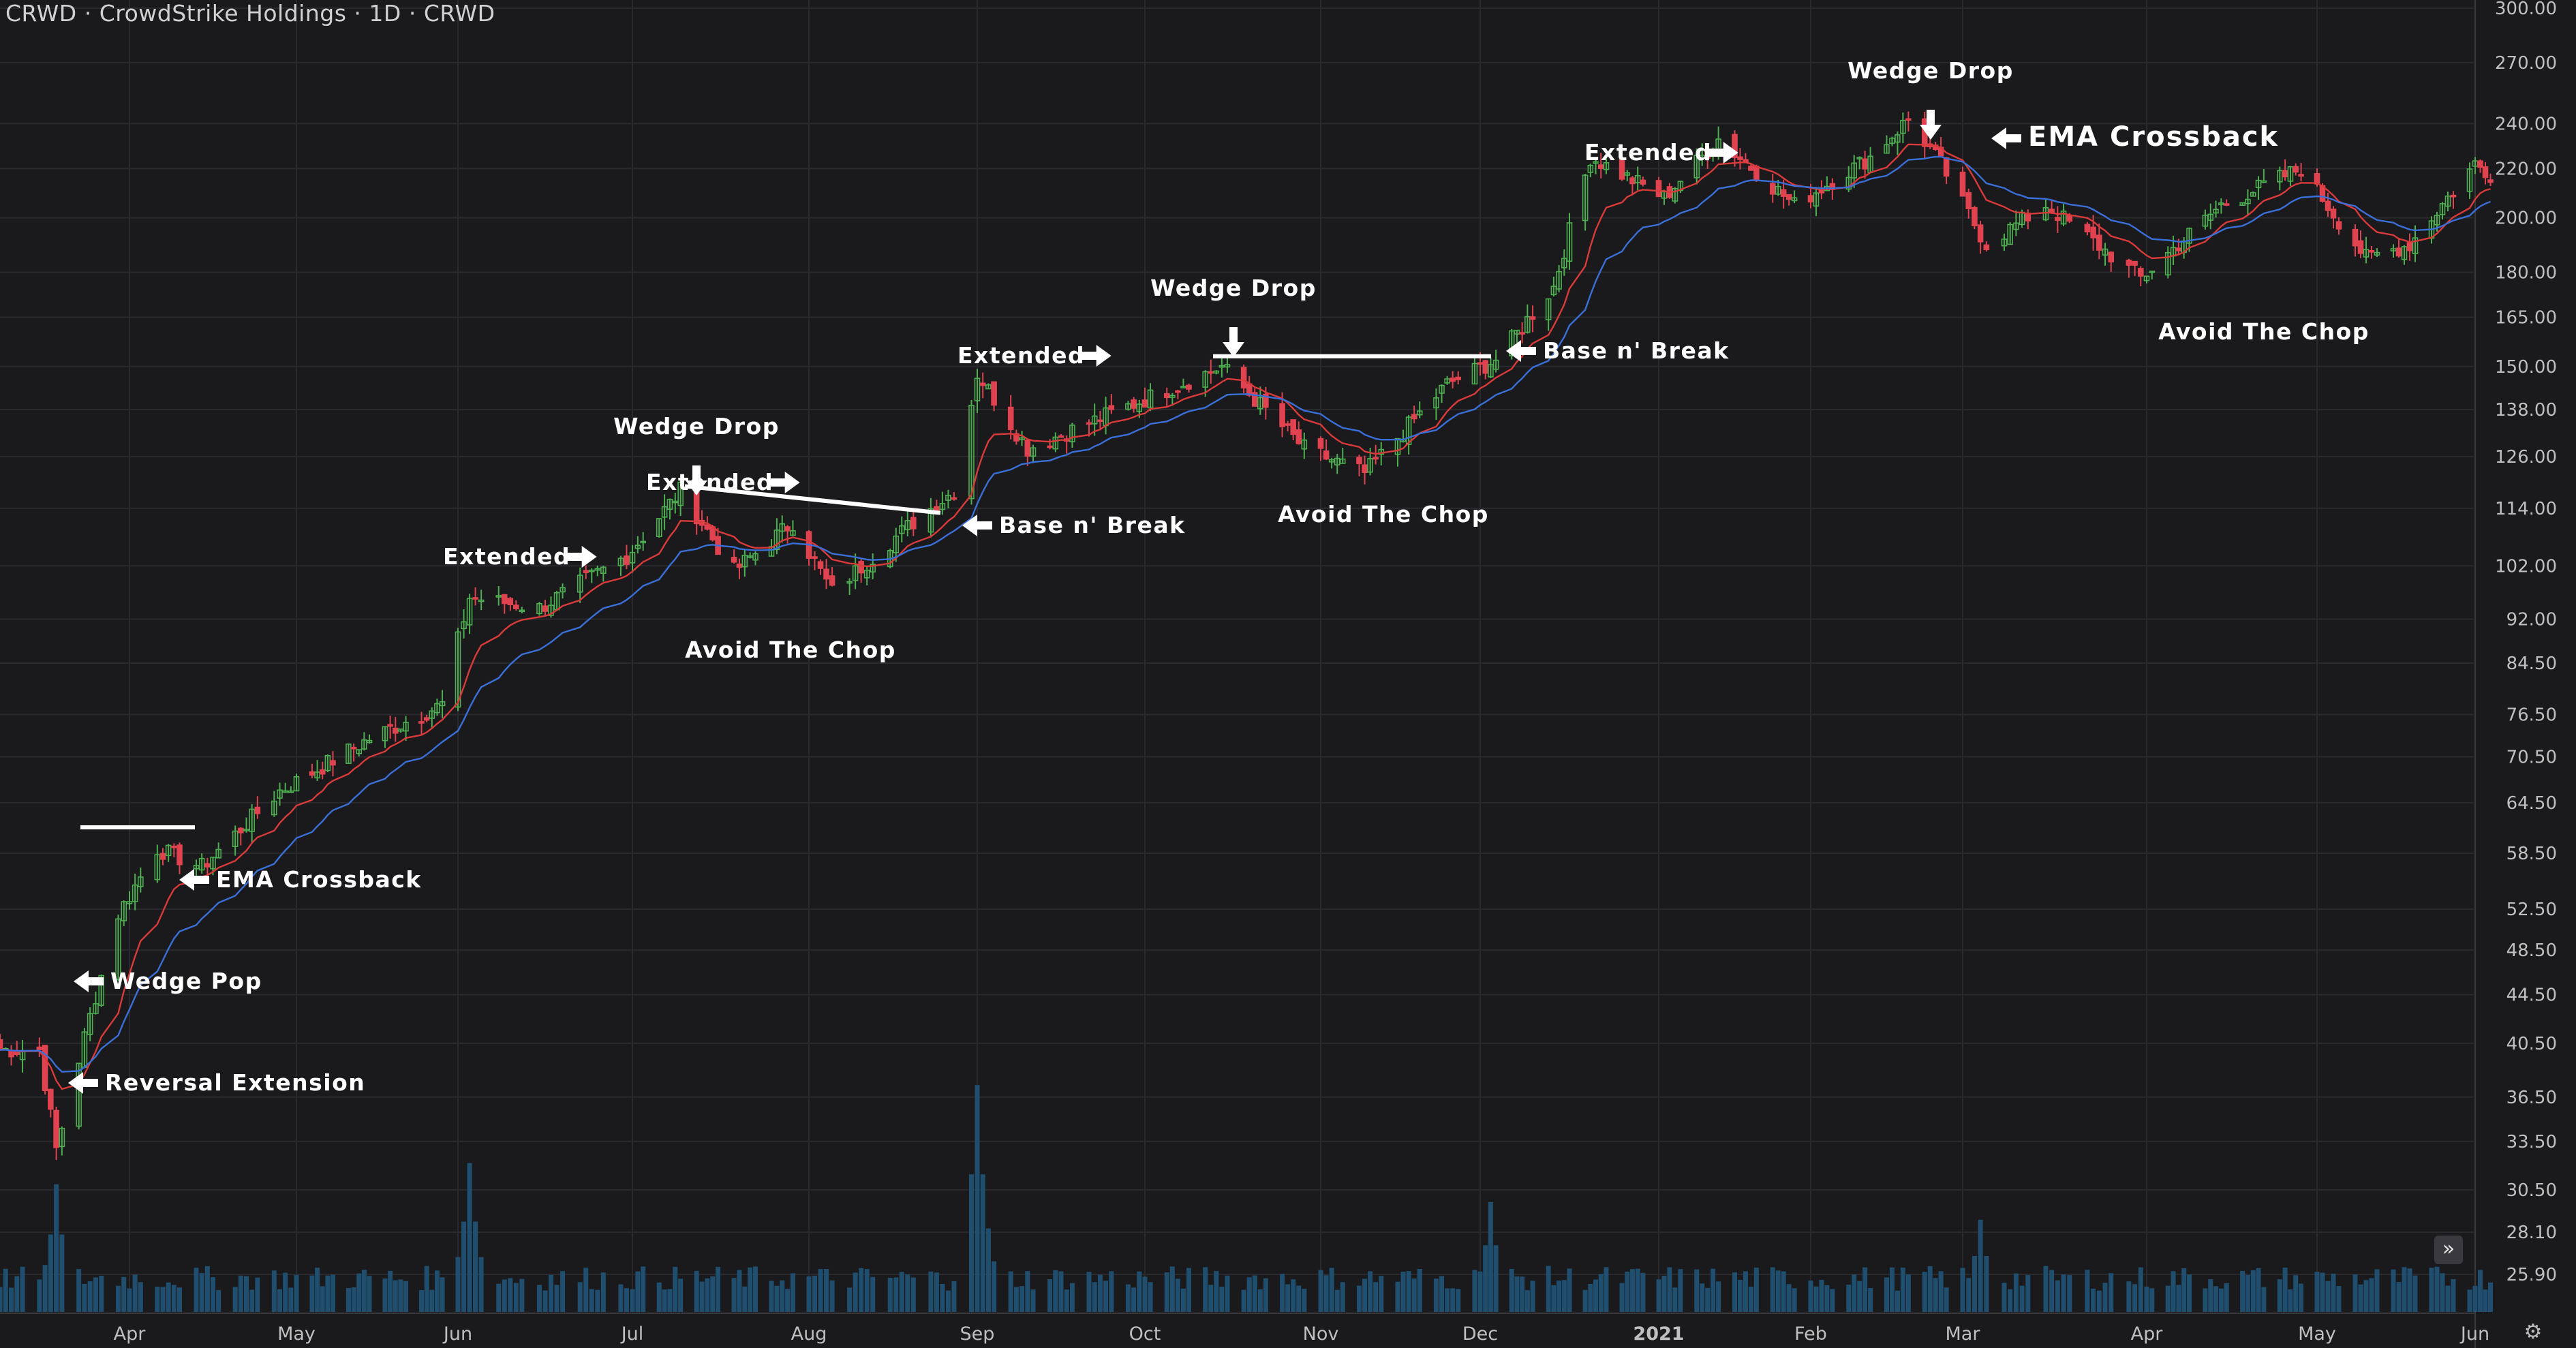  What do you see at coordinates (1233, 342) in the screenshot?
I see `arrow-down-icon` at bounding box center [1233, 342].